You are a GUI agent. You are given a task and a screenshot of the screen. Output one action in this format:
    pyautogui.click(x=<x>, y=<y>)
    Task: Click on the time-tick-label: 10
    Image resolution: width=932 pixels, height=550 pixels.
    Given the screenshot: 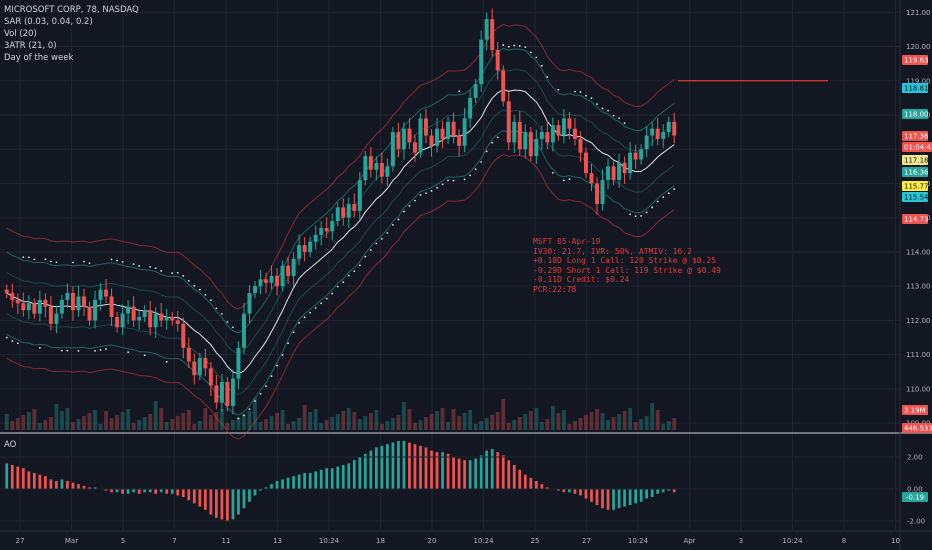 What is the action you would take?
    pyautogui.click(x=895, y=541)
    